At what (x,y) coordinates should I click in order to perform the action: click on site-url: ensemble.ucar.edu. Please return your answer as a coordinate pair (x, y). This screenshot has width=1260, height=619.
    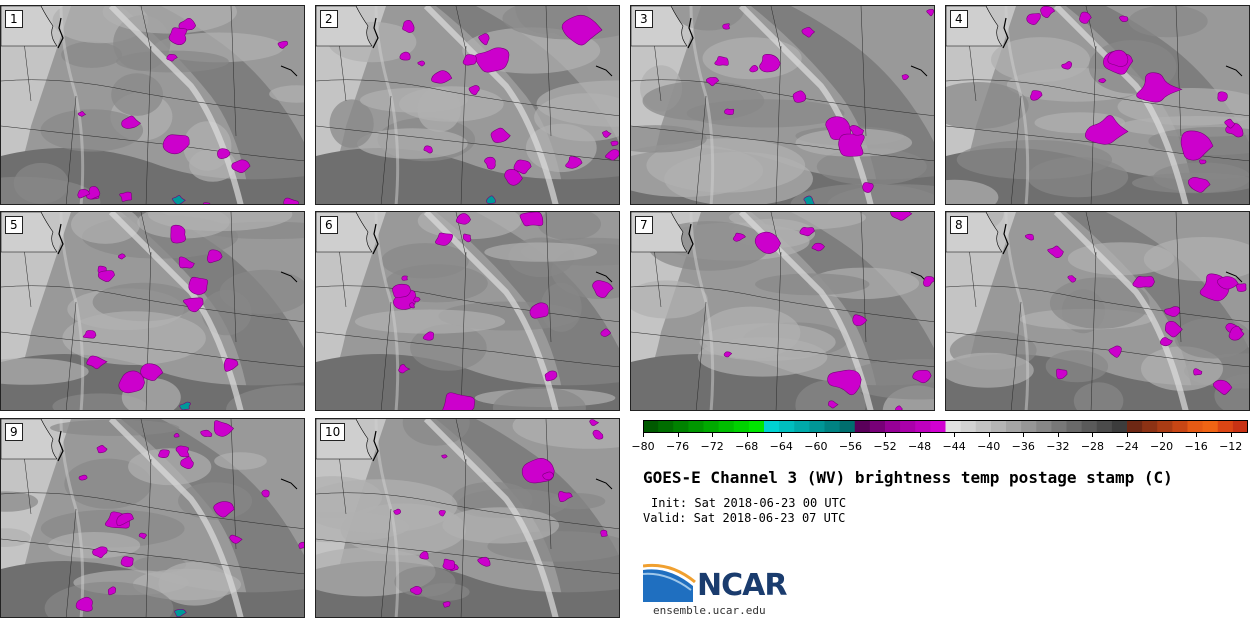
    Looking at the image, I should click on (709, 610).